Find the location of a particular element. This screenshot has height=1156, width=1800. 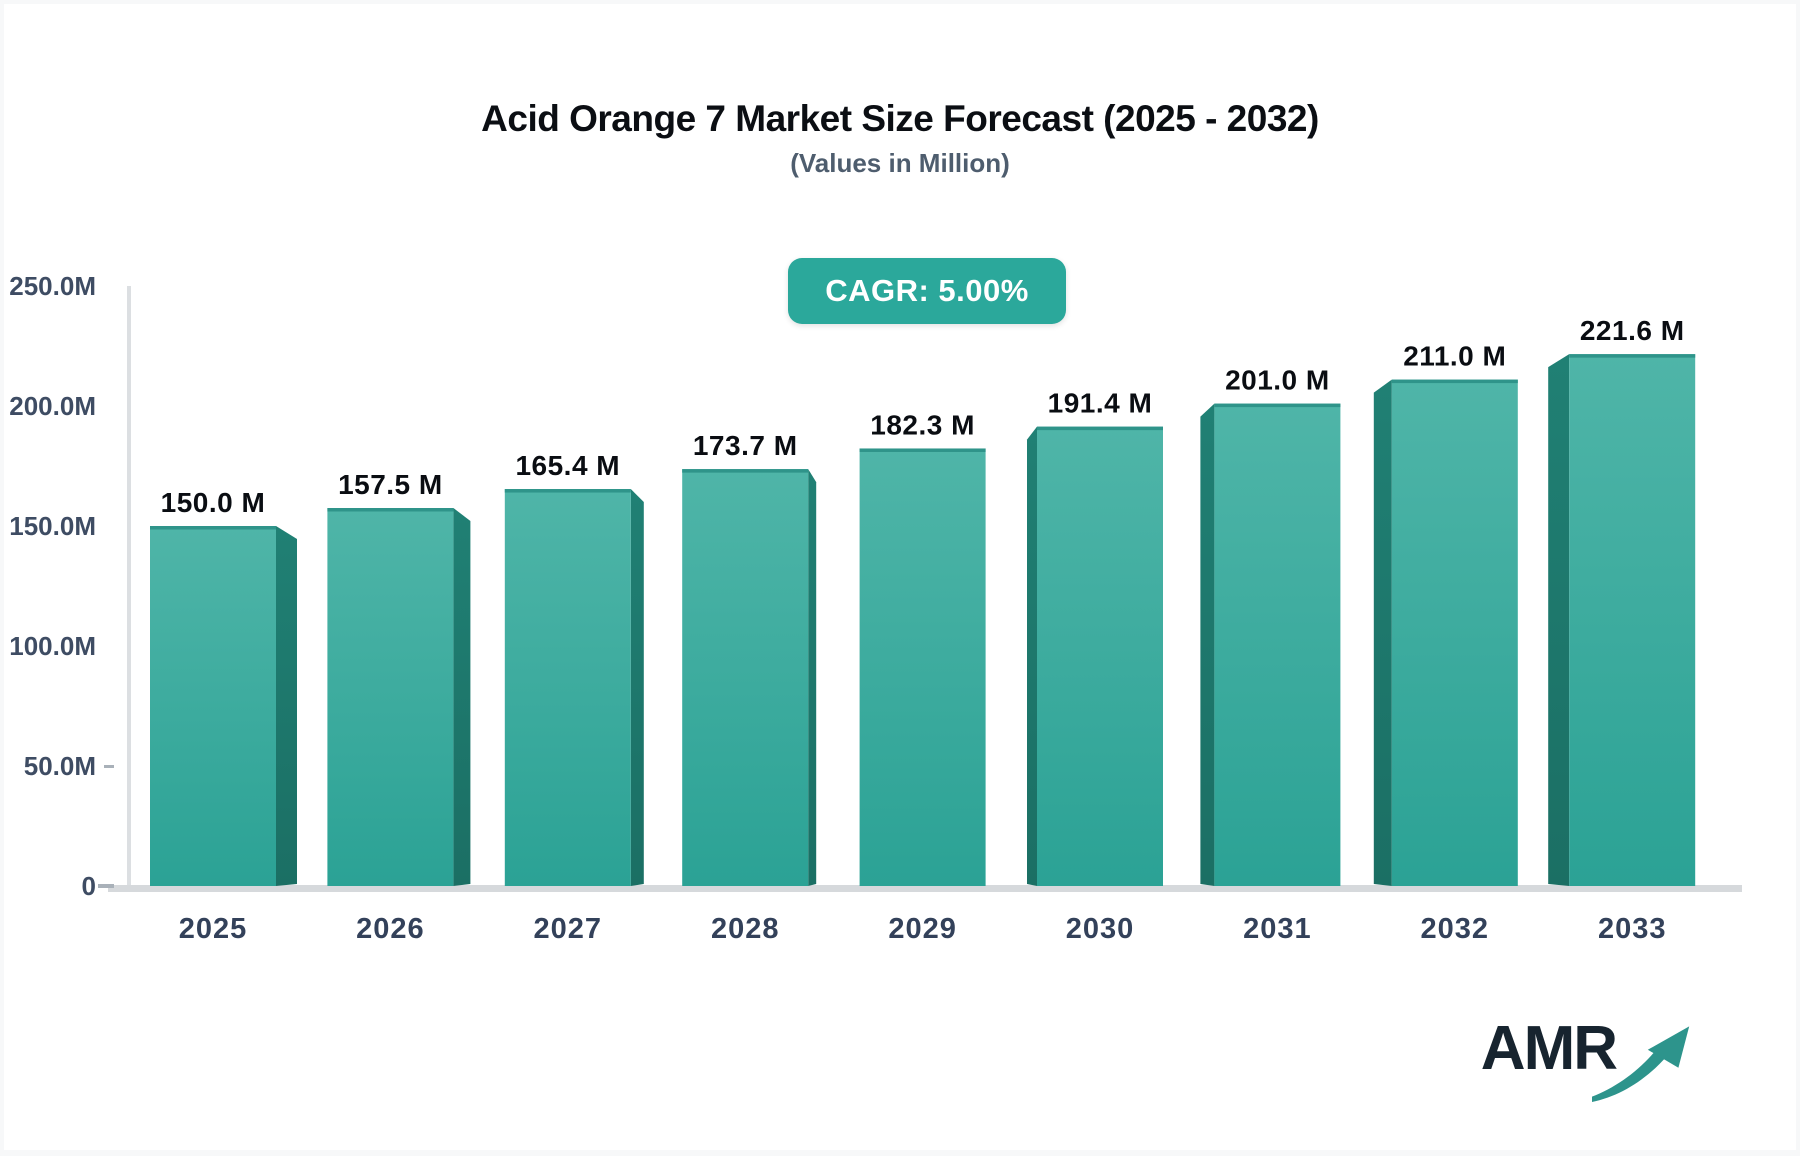

y-axis-tick-label: 50.0M is located at coordinates (60, 766).